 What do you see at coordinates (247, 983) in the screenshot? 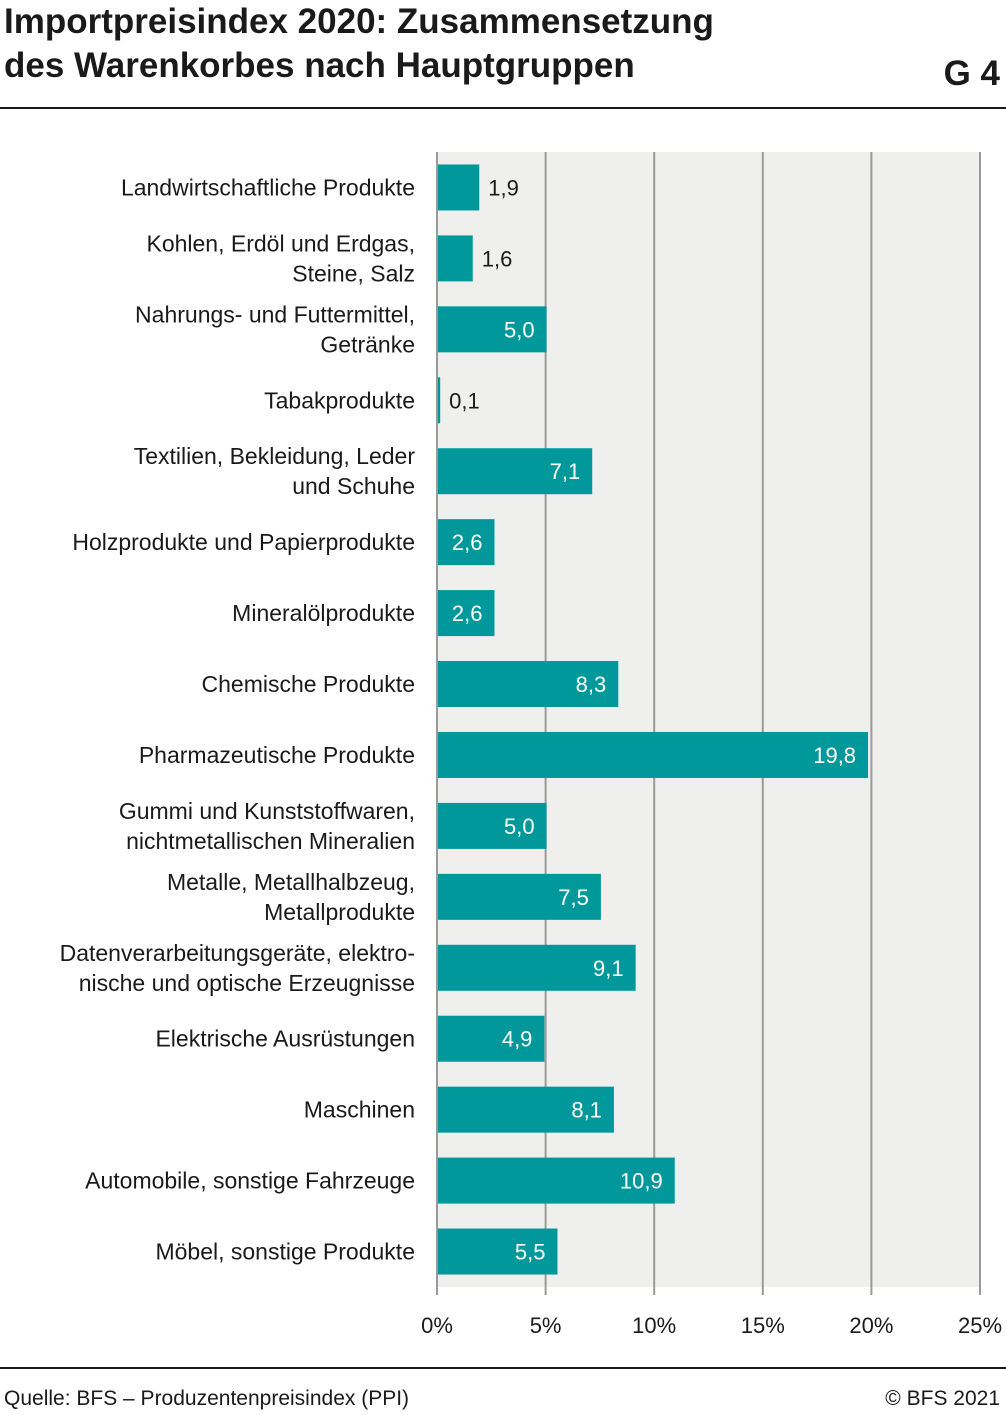
I see `category-label: nische und optische Erzeugnisse` at bounding box center [247, 983].